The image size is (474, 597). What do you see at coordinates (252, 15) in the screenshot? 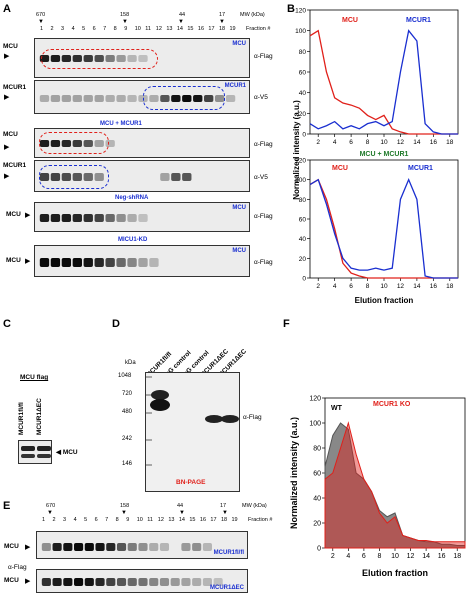
I see `mw-label: MW (kDa)` at bounding box center [252, 15].